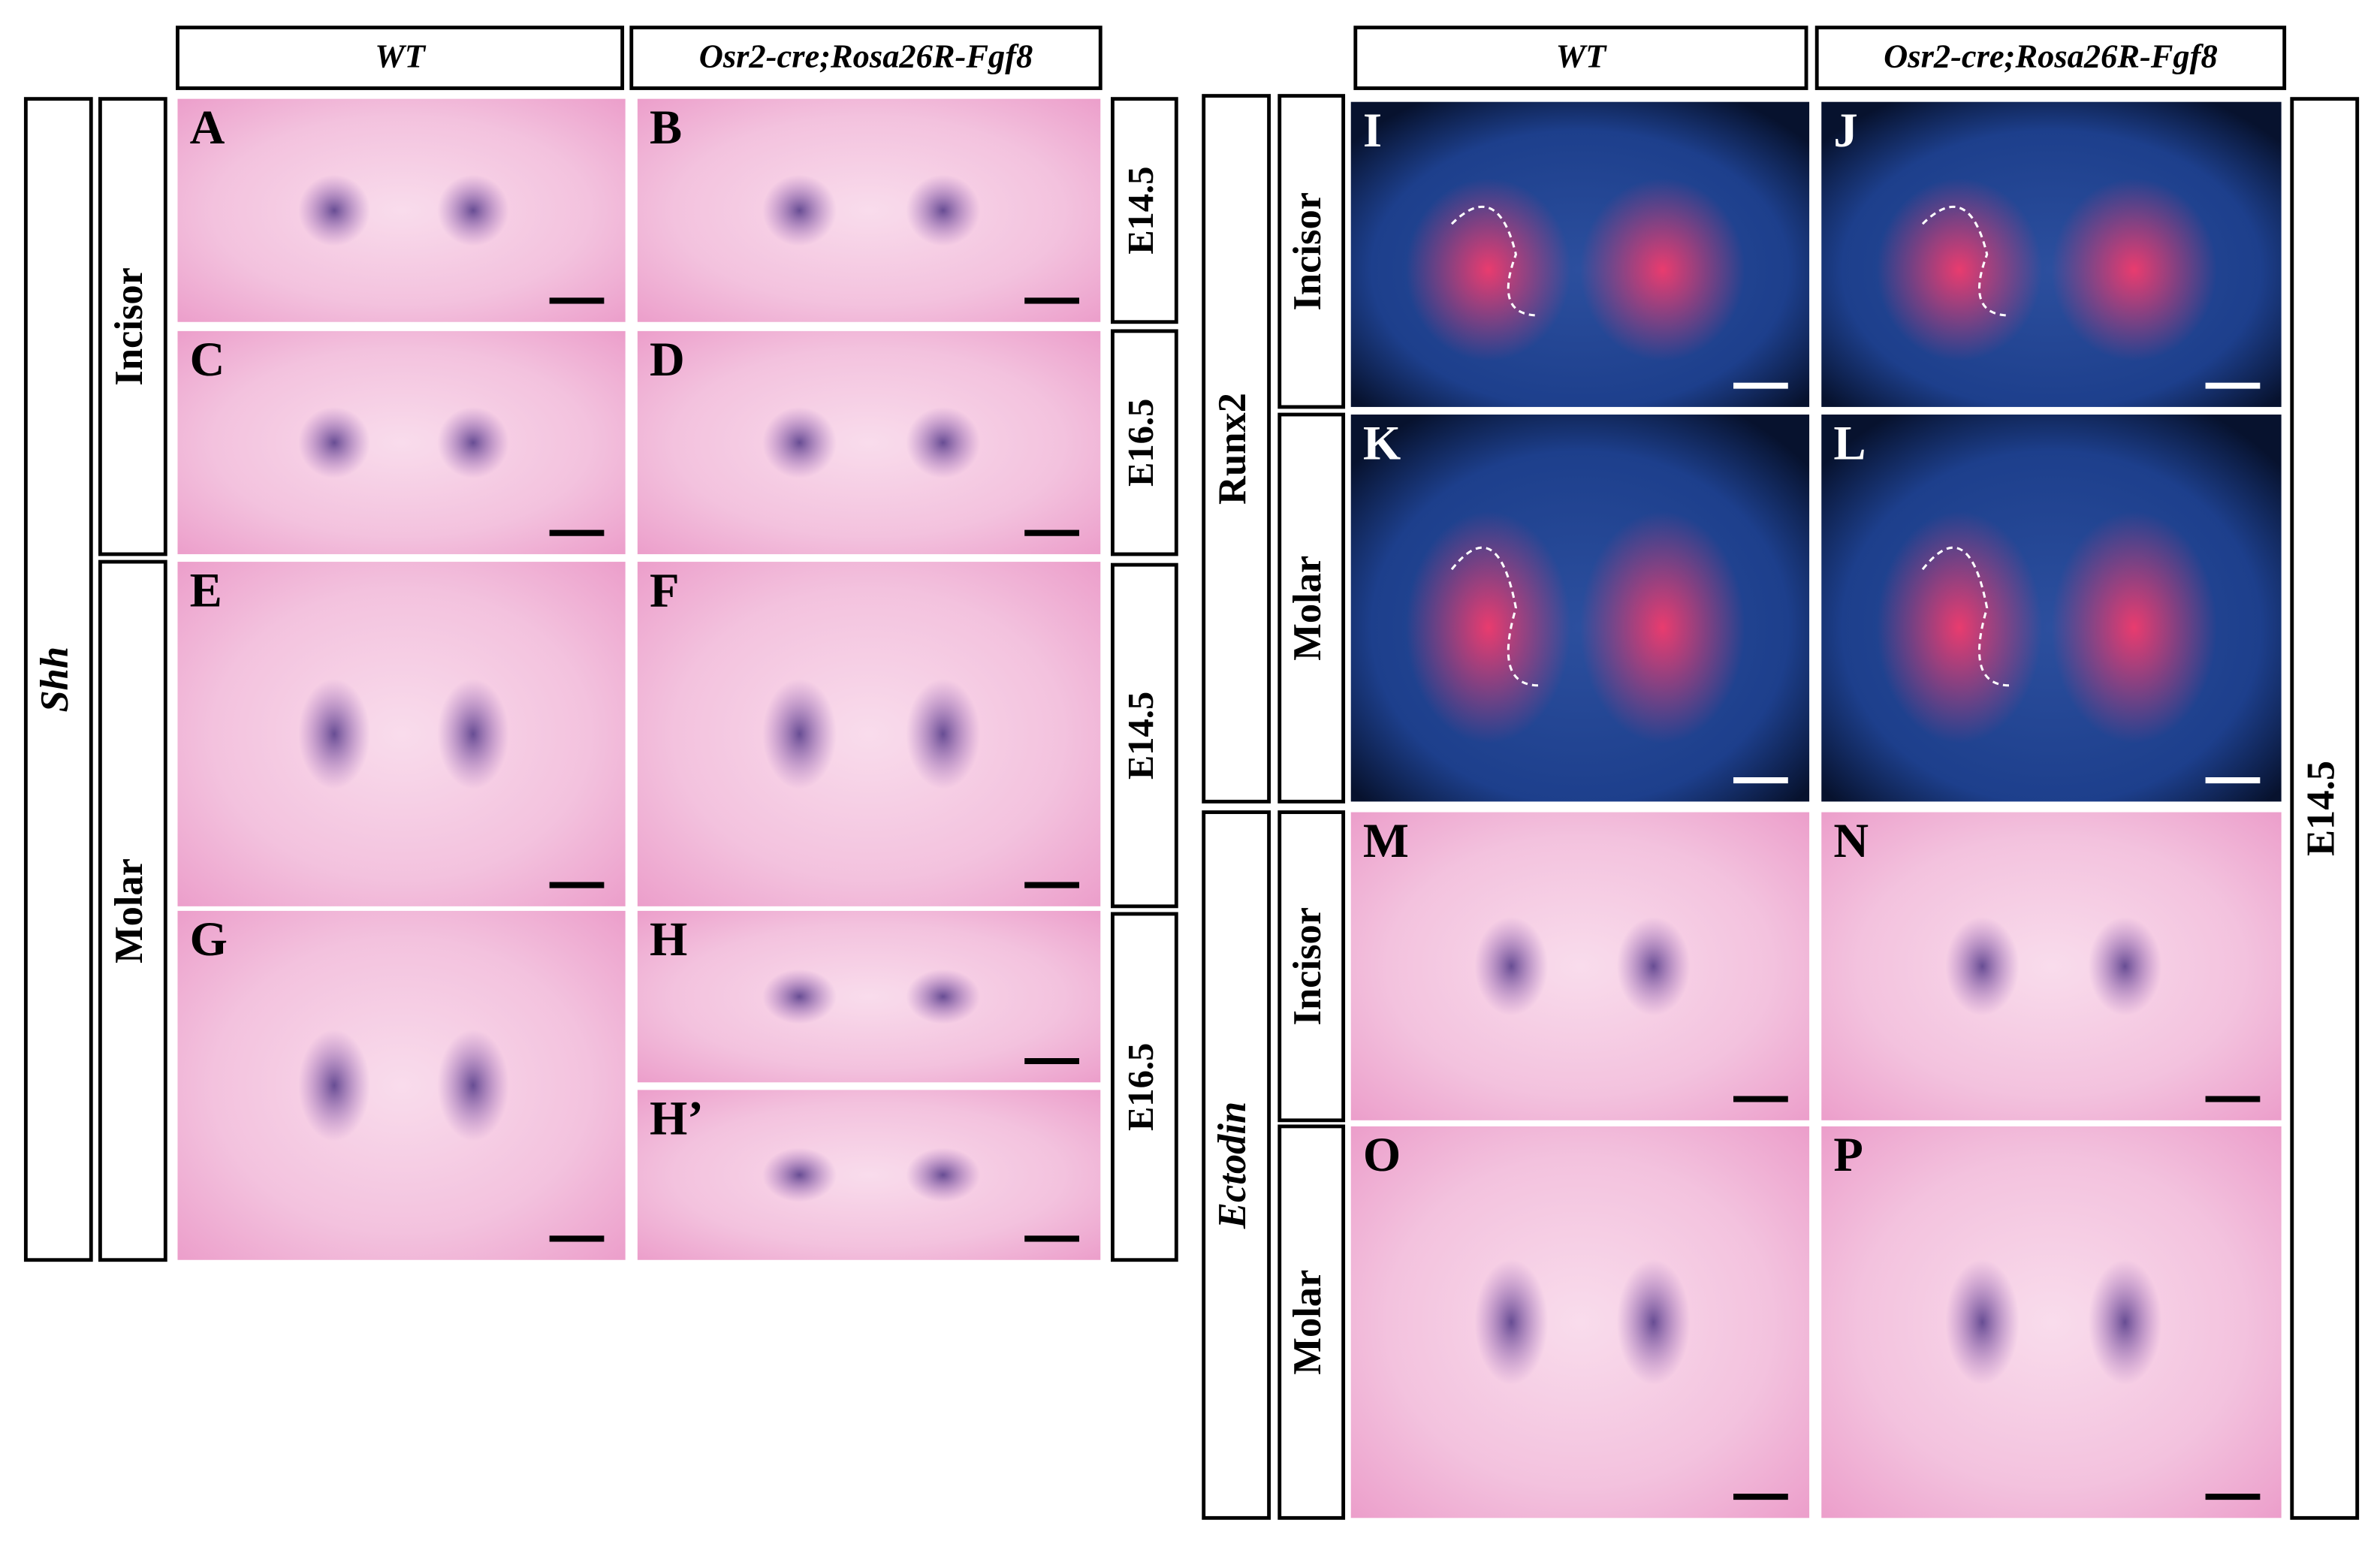 This screenshot has width=2380, height=1547. I want to click on image-panel: H’, so click(869, 1175).